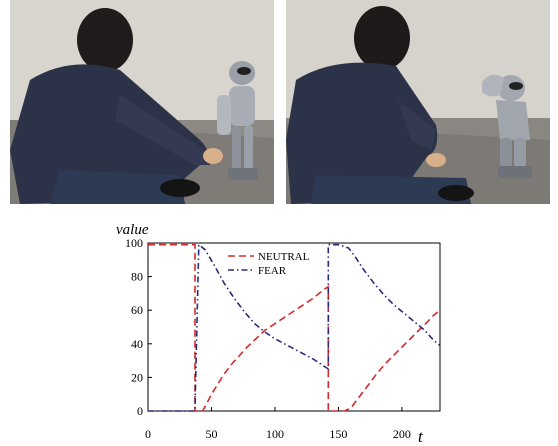  Describe the element at coordinates (137, 310) in the screenshot. I see `y-tick-label: 60` at that location.